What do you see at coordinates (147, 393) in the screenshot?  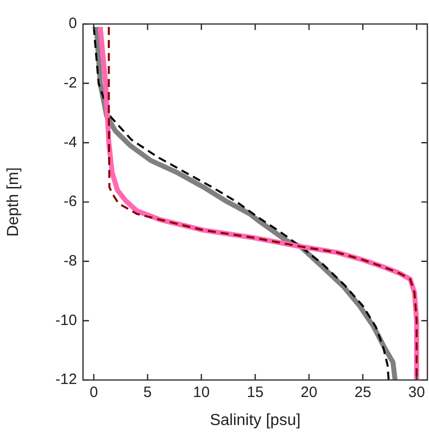 I see `x-tick-label: 5` at bounding box center [147, 393].